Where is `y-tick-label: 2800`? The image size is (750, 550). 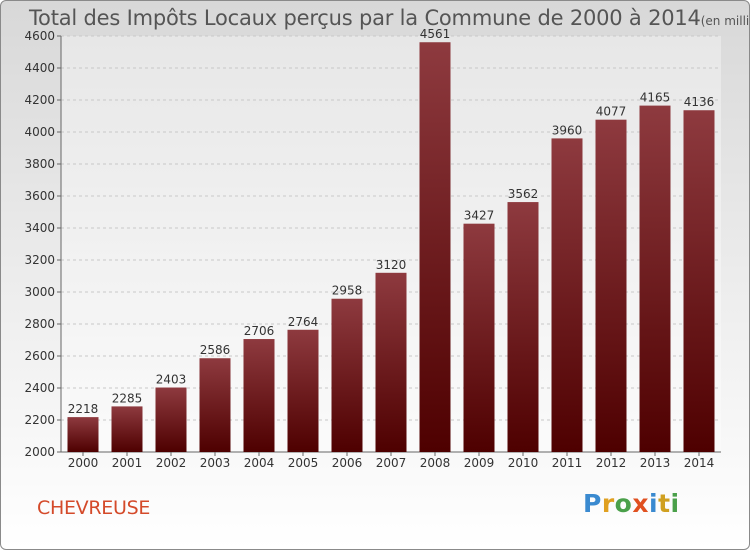
y-tick-label: 2800 is located at coordinates (39, 324).